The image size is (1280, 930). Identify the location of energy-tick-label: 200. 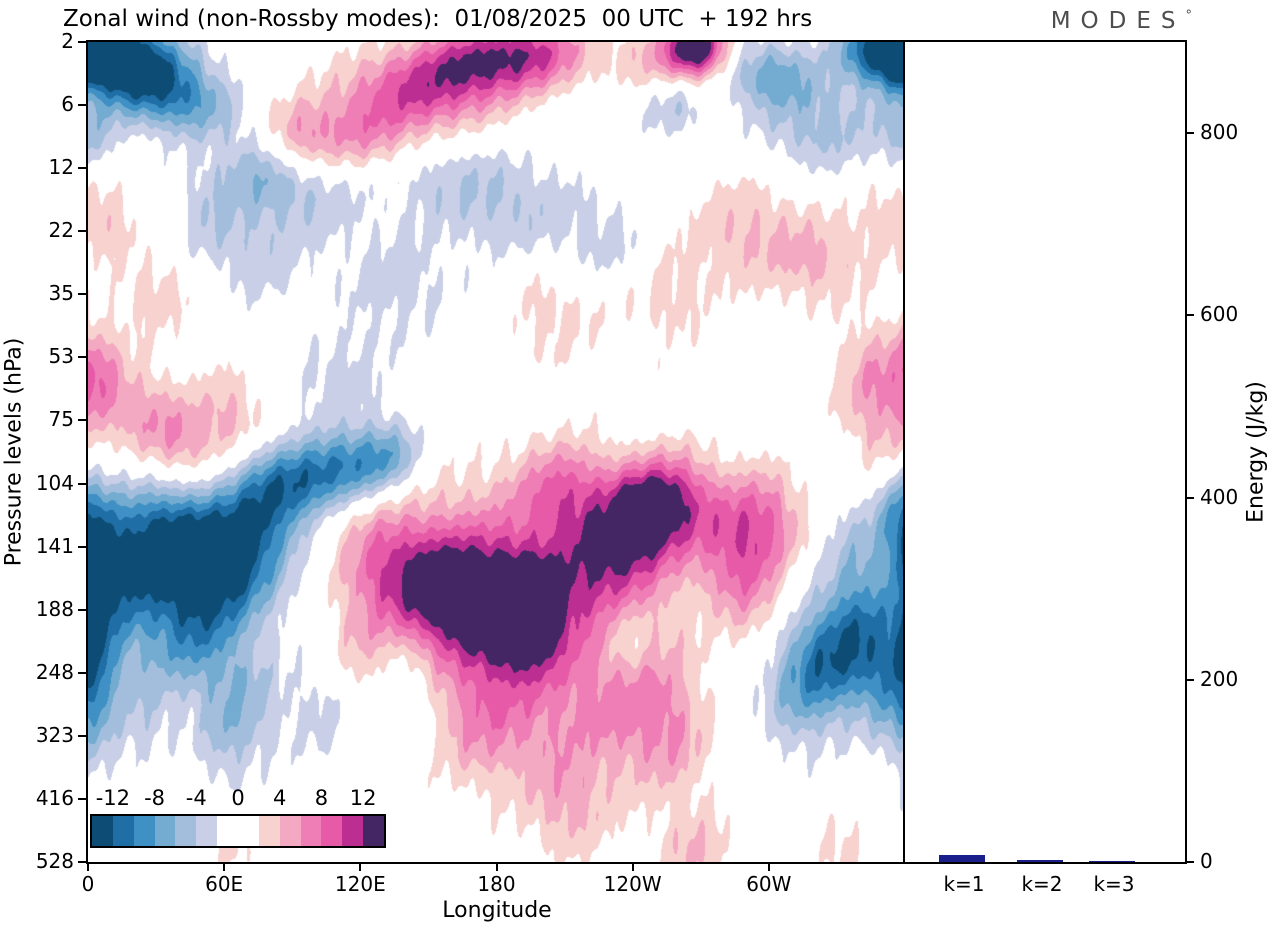
(1219, 678).